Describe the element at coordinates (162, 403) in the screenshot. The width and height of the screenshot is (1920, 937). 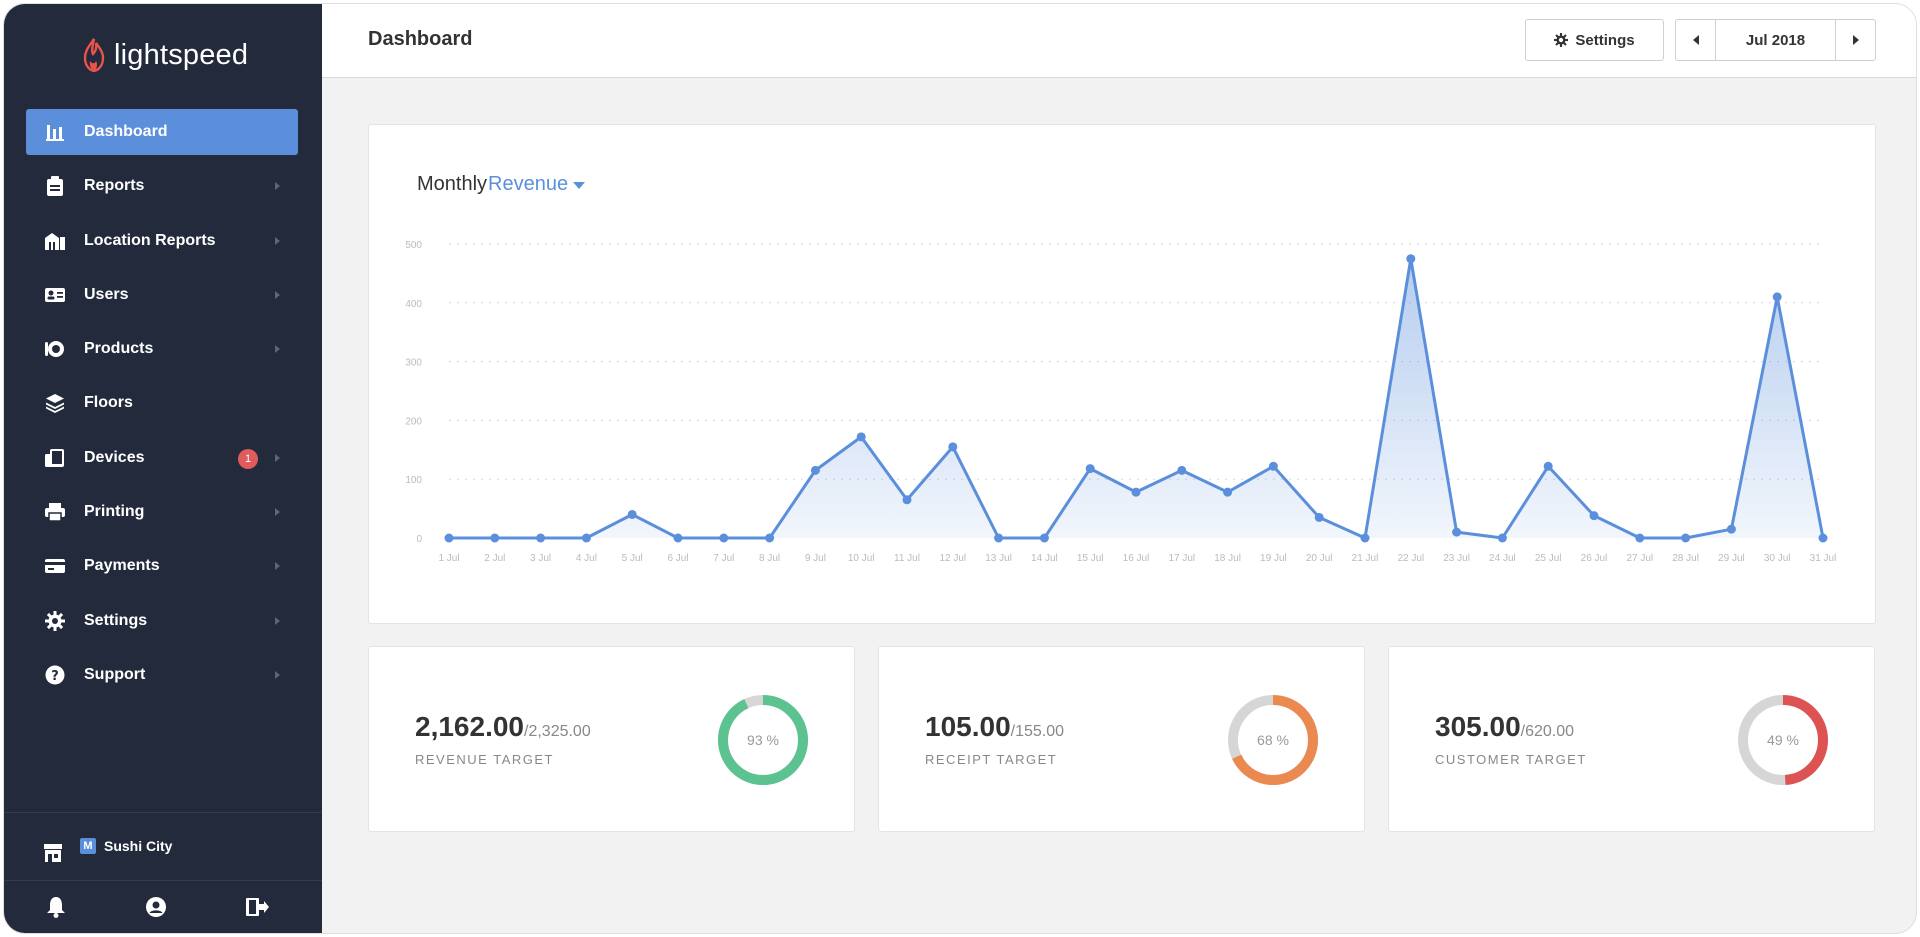
I see `sidebar-item-floors: Floors` at that location.